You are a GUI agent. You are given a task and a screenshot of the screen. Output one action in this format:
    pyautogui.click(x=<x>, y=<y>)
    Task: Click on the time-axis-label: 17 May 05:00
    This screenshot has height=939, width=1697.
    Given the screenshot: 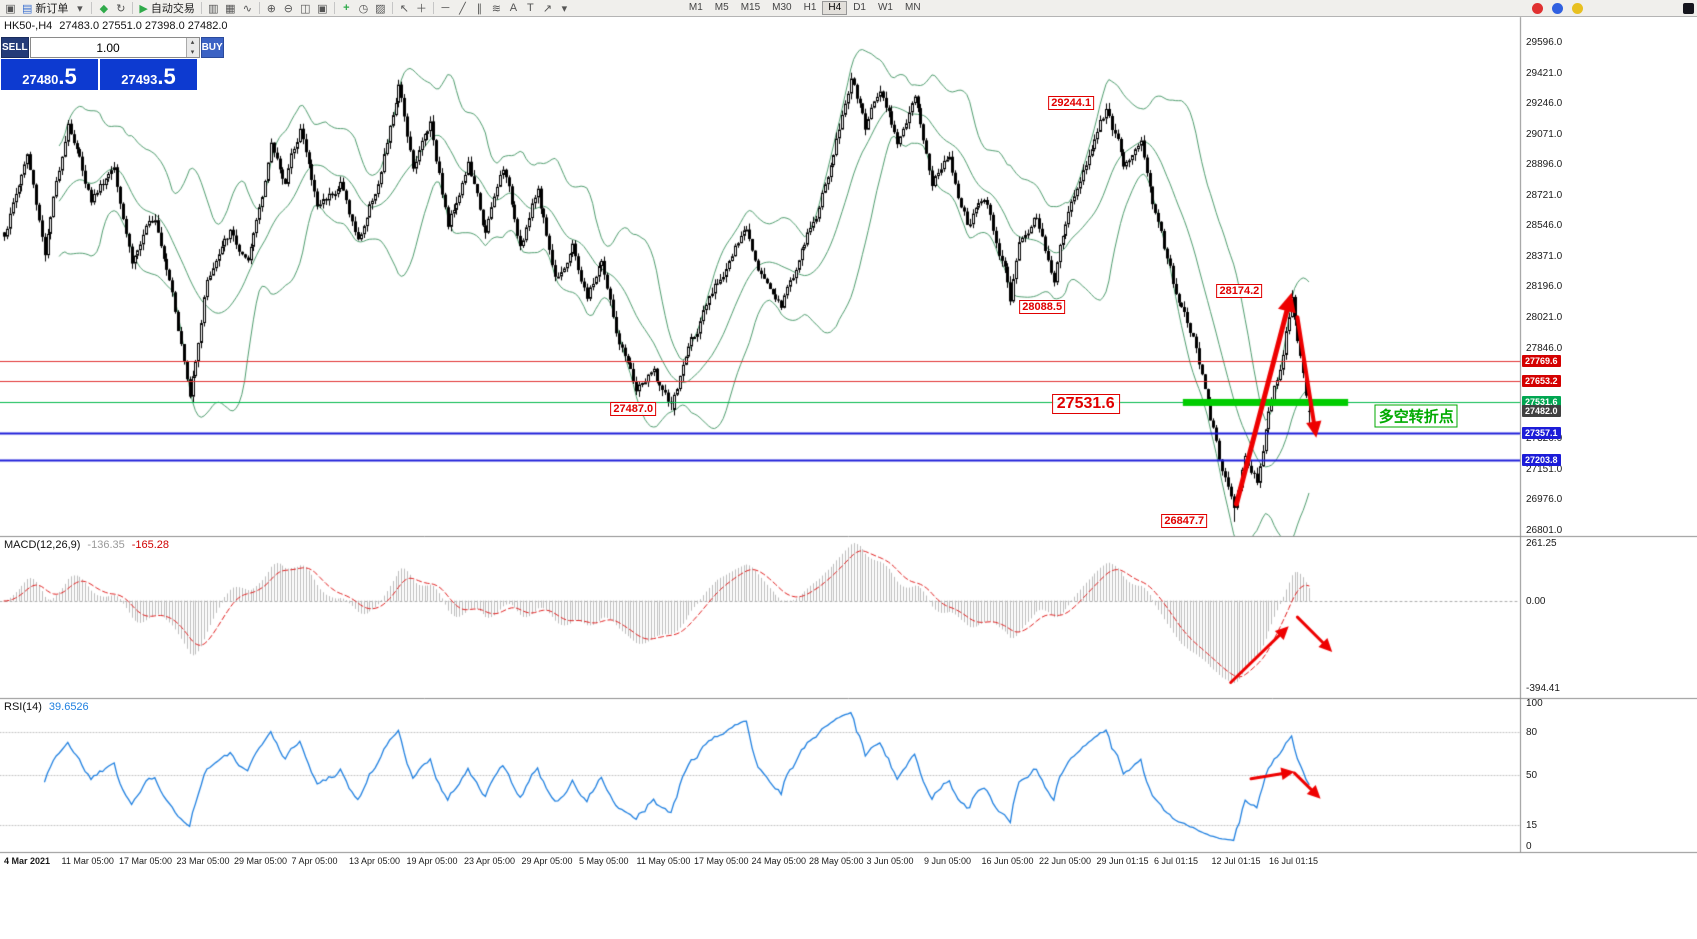 What is the action you would take?
    pyautogui.click(x=721, y=861)
    